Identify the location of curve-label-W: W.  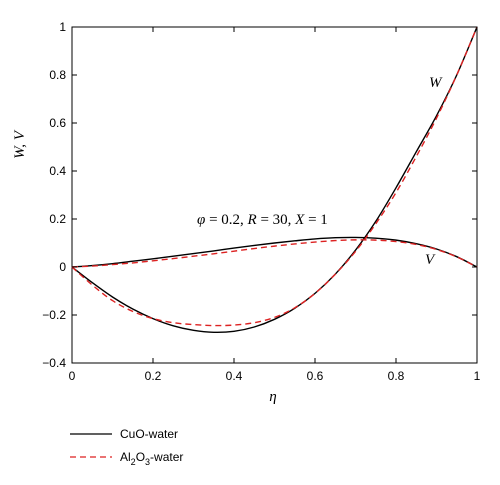
(436, 83).